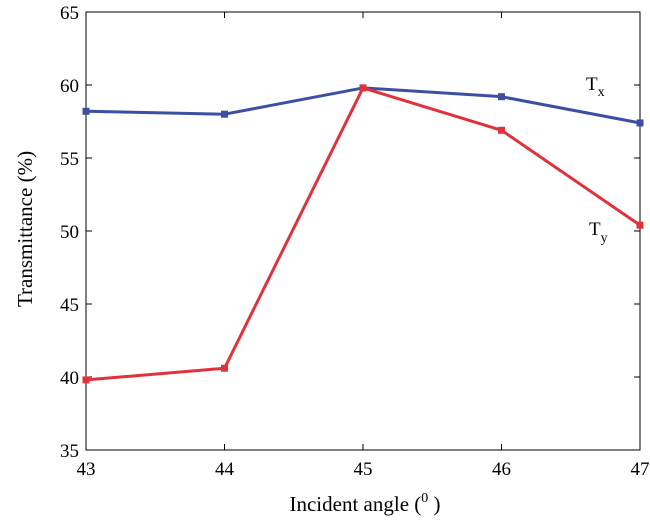  I want to click on x-tick-label: 44, so click(225, 469).